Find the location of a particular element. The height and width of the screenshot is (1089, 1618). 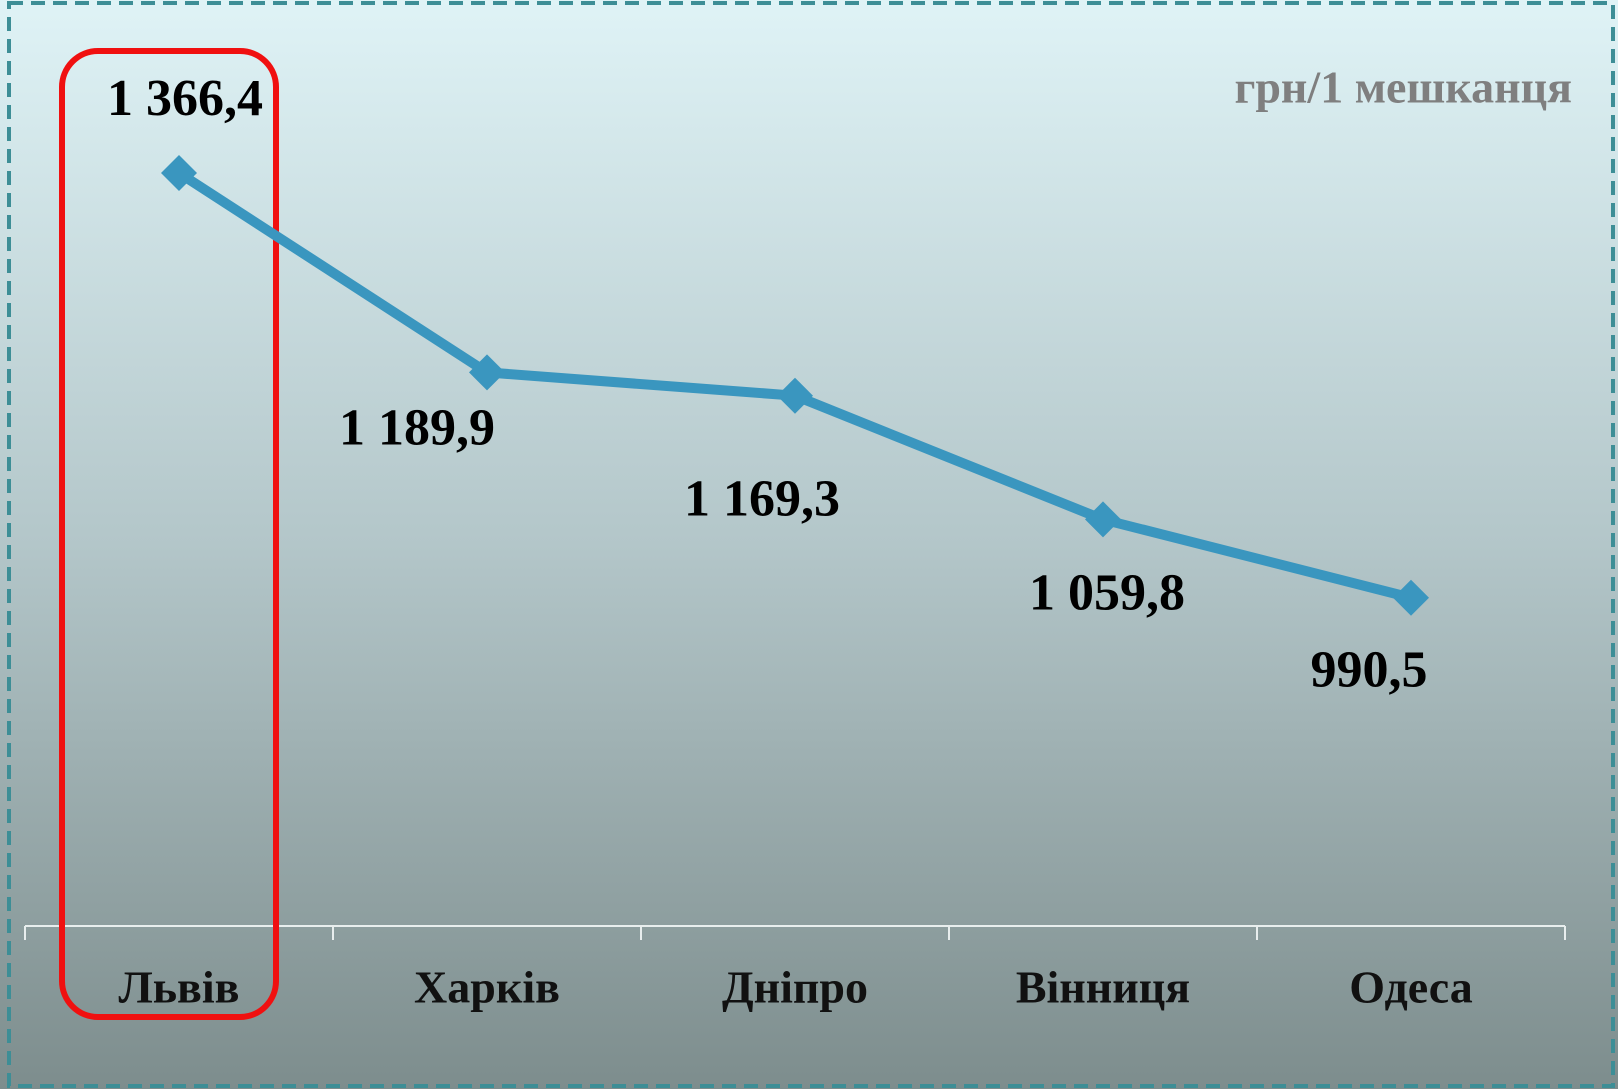

x-tick-label: Вінниця is located at coordinates (1103, 987).